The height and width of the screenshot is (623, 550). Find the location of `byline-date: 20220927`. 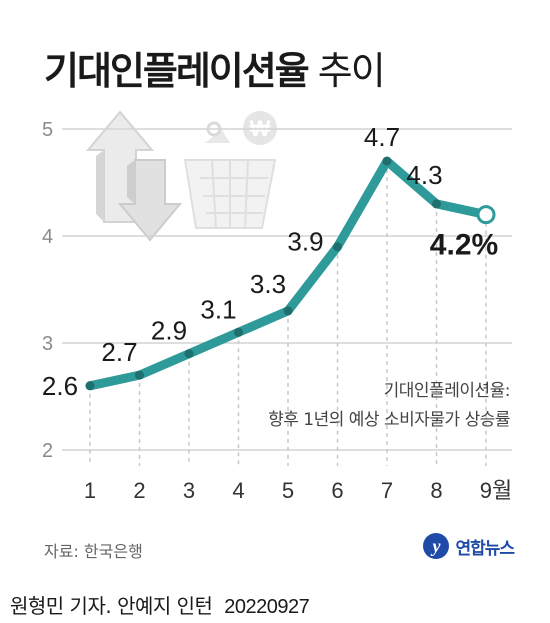

byline-date: 20220927 is located at coordinates (267, 607).